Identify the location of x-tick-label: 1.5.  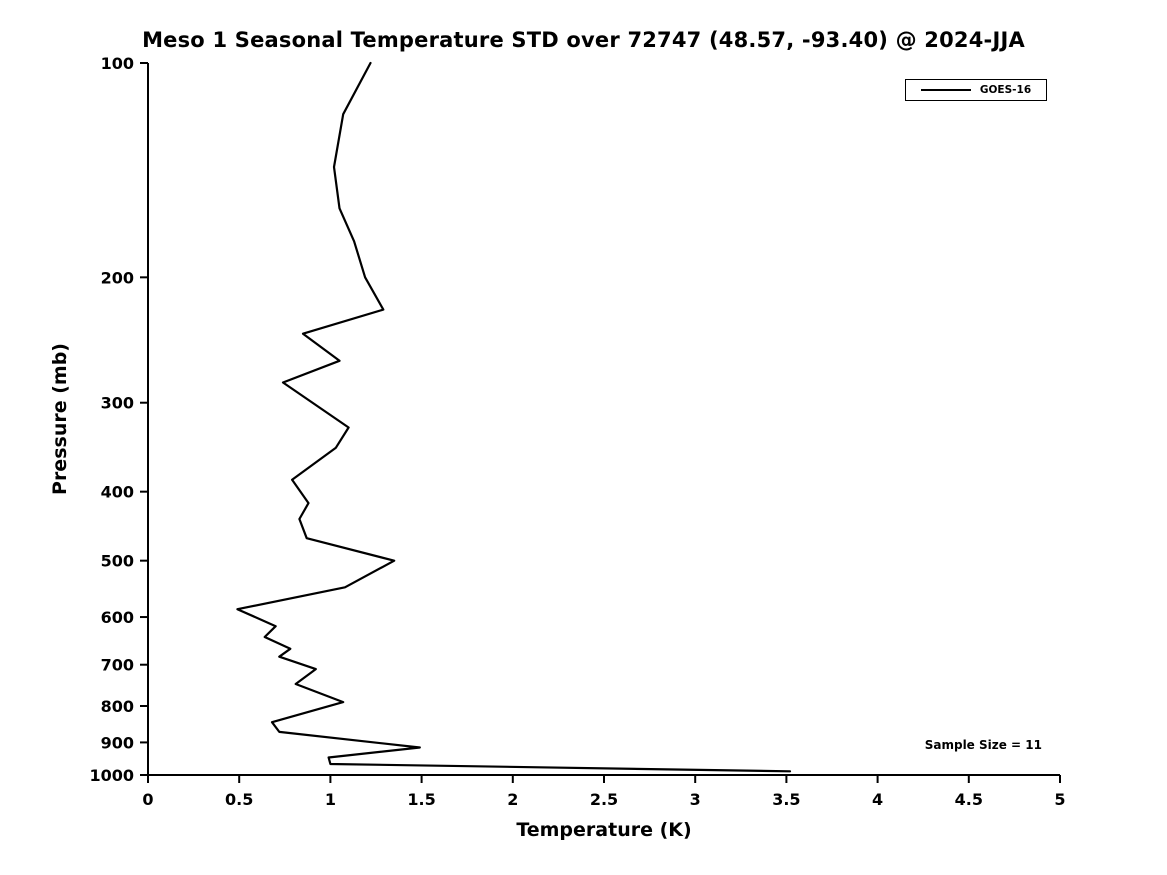
(421, 799).